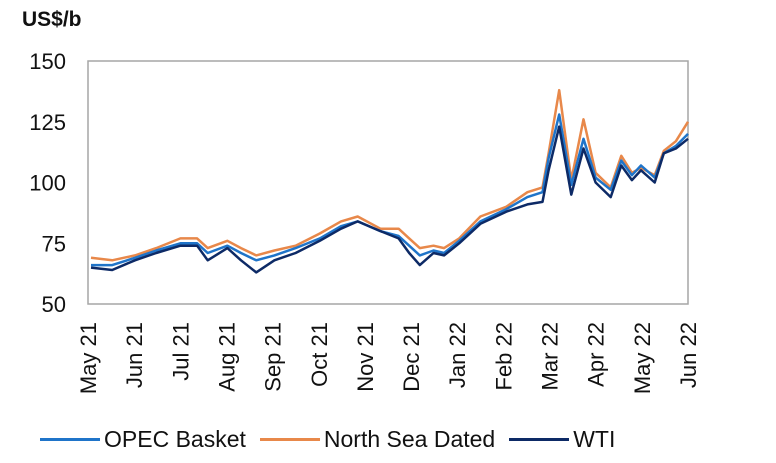  I want to click on legend-label: OPEC Basket, so click(175, 439).